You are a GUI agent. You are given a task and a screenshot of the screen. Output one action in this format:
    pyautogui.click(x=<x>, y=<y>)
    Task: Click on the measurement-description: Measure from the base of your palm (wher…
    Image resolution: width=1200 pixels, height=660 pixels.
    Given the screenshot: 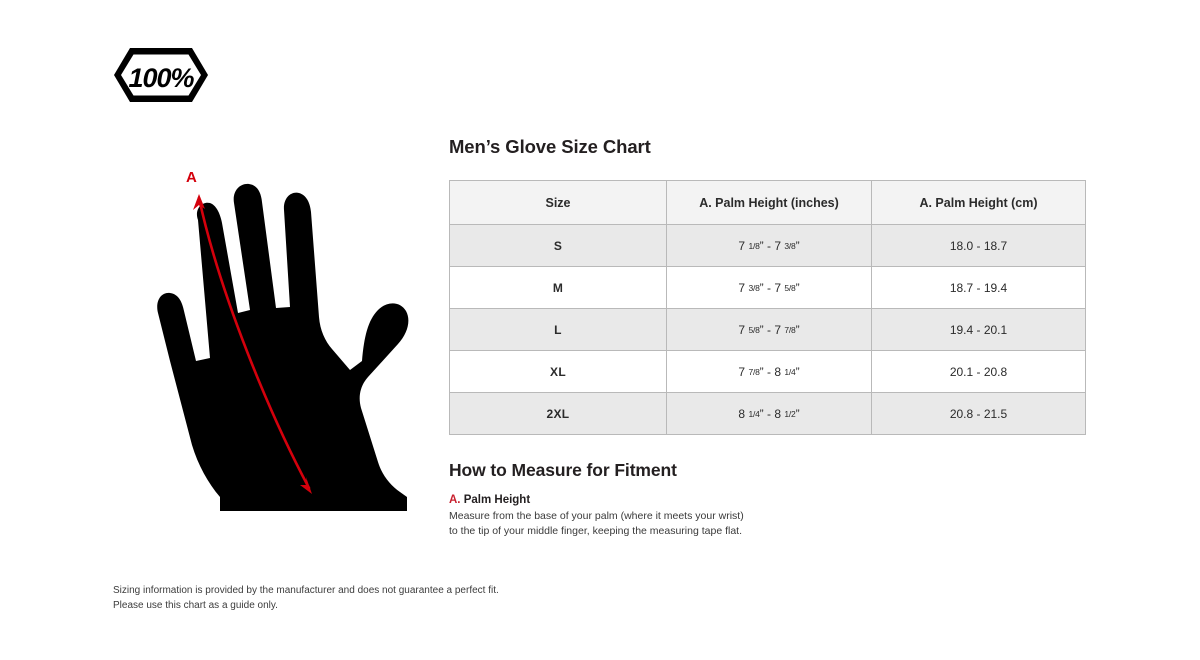 What is the action you would take?
    pyautogui.click(x=596, y=523)
    